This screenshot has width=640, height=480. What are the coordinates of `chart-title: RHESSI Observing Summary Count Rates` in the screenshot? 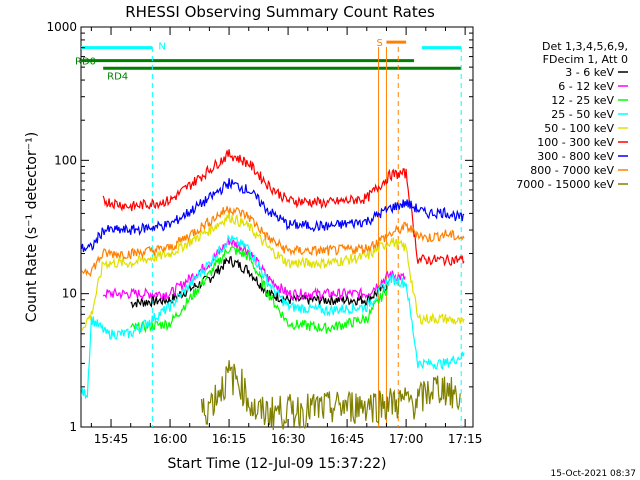 It's located at (280, 12).